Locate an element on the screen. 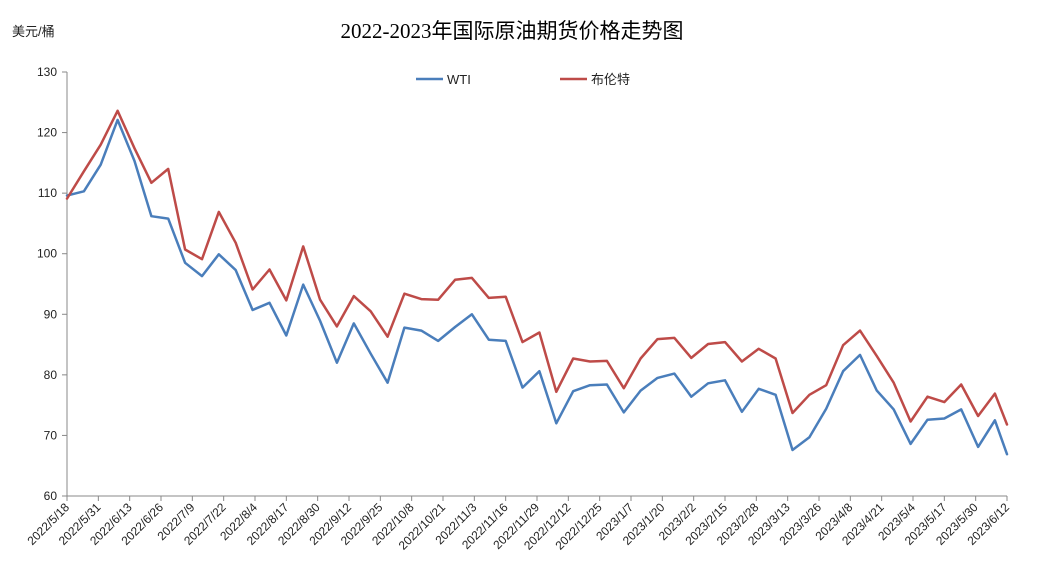  legend-label: 布伦特 is located at coordinates (610, 79).